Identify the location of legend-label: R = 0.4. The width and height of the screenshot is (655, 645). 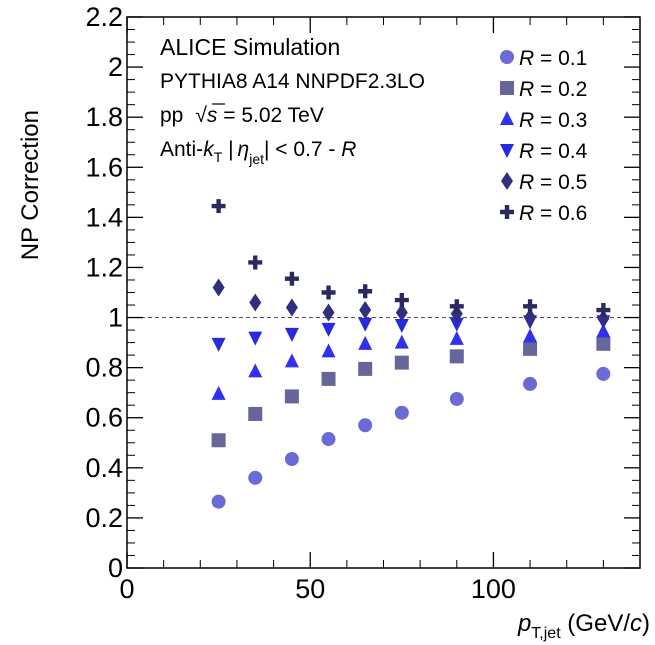
(553, 151).